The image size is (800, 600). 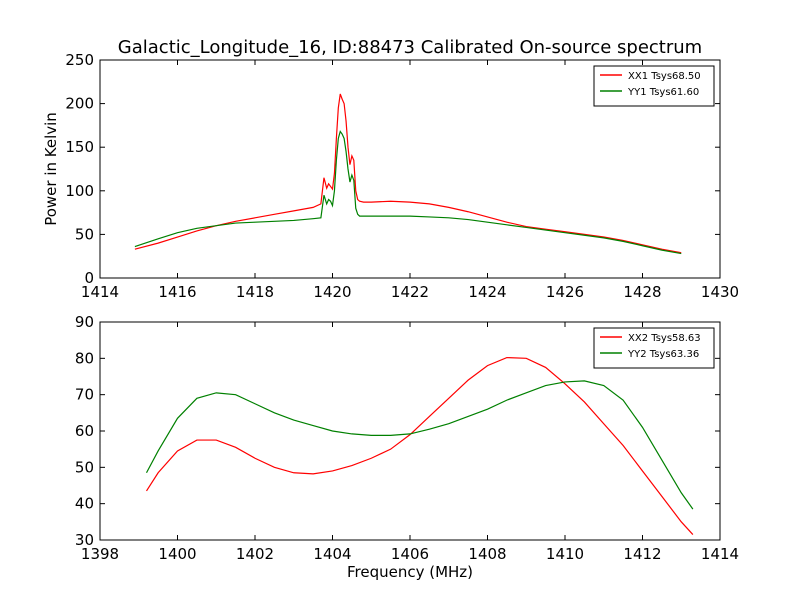 What do you see at coordinates (84, 504) in the screenshot?
I see `y-tick-label: 40` at bounding box center [84, 504].